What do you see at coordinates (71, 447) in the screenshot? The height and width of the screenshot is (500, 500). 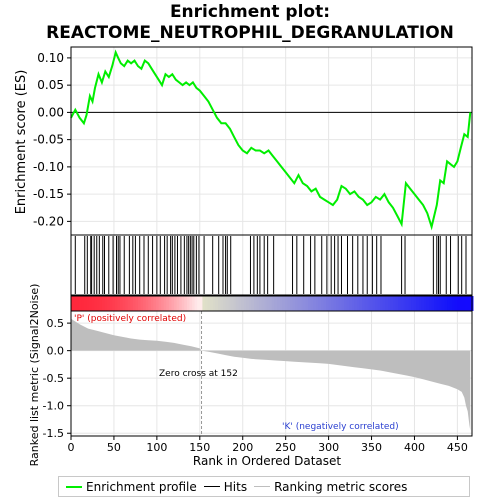 I see `xtick-label-0: 0` at bounding box center [71, 447].